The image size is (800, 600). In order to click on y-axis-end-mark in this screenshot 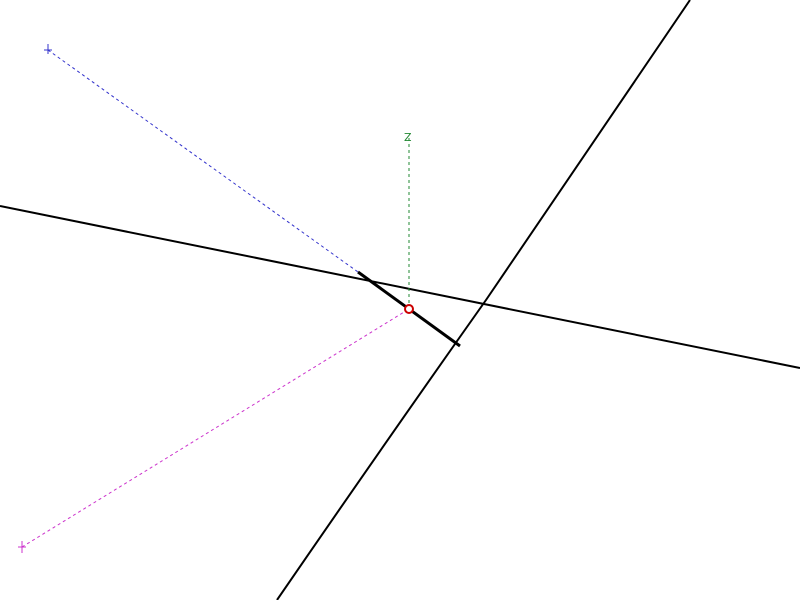, I will do `click(22, 547)`.